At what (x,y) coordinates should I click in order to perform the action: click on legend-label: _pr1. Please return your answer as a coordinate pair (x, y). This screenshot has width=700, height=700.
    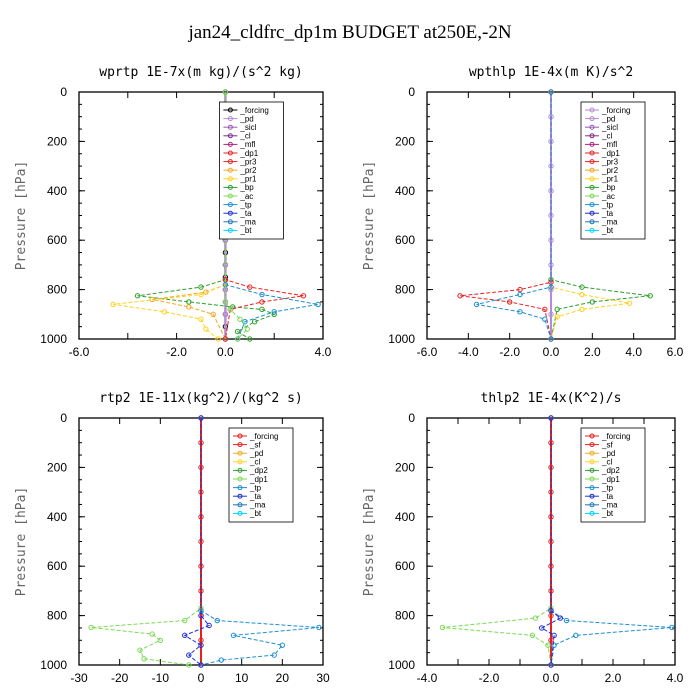
    Looking at the image, I should click on (248, 179).